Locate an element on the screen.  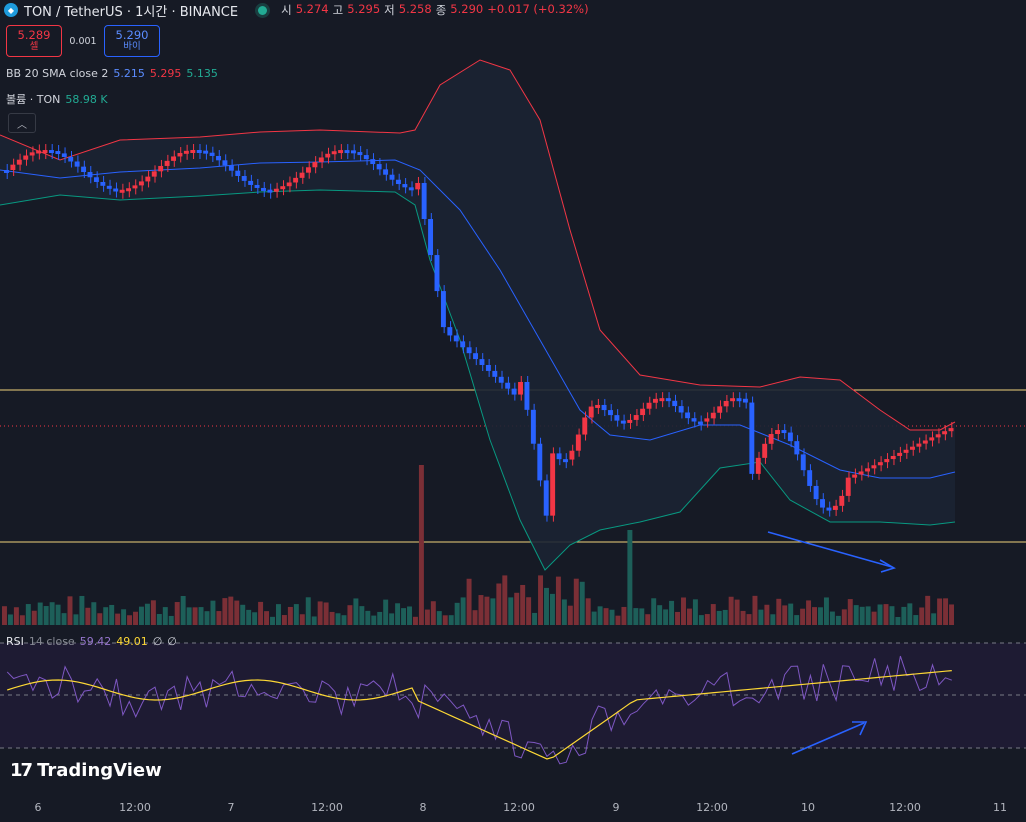
rsi-legend: RSI 14 close 59.42 49.01 ∅ ∅ is located at coordinates (91, 641).